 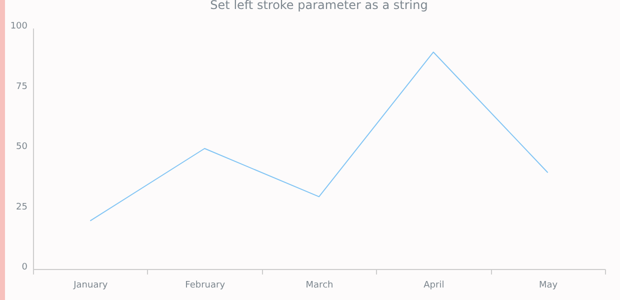 What do you see at coordinates (320, 285) in the screenshot?
I see `x-tick-label: March` at bounding box center [320, 285].